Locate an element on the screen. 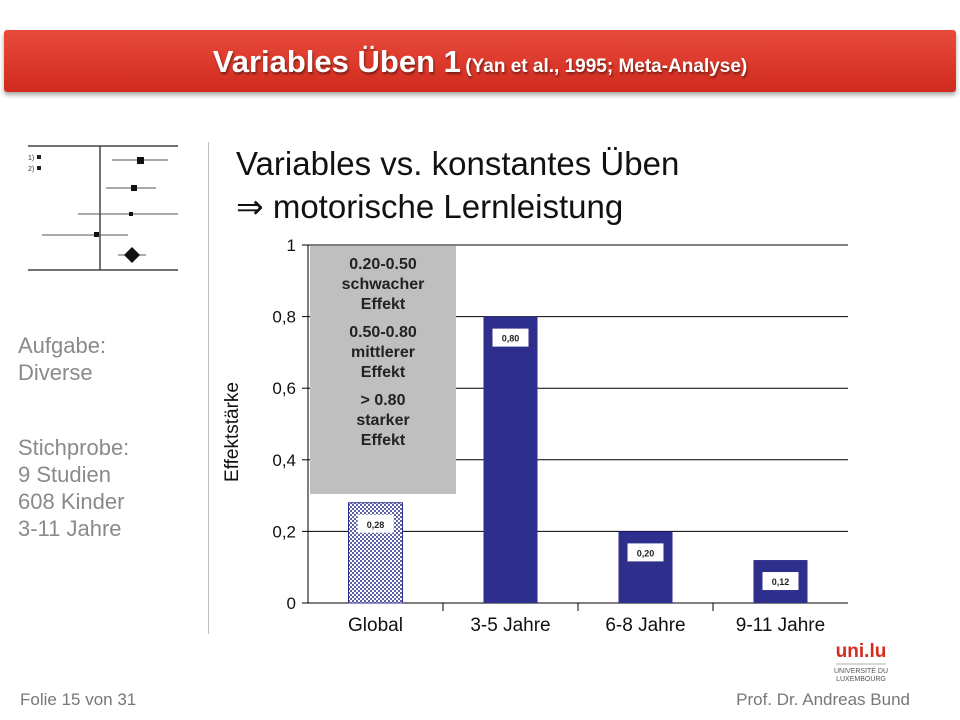 The image size is (960, 720). legend-text: mittlerer is located at coordinates (383, 352).